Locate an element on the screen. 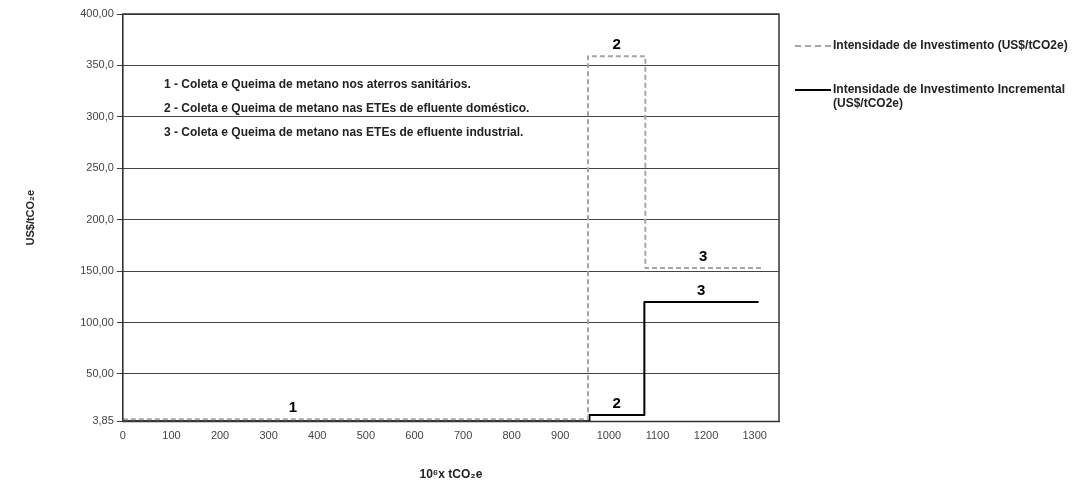 The height and width of the screenshot is (492, 1079). annotation: 1 - Coleta e Queima de metano nos aterros sanitários. is located at coordinates (318, 84).